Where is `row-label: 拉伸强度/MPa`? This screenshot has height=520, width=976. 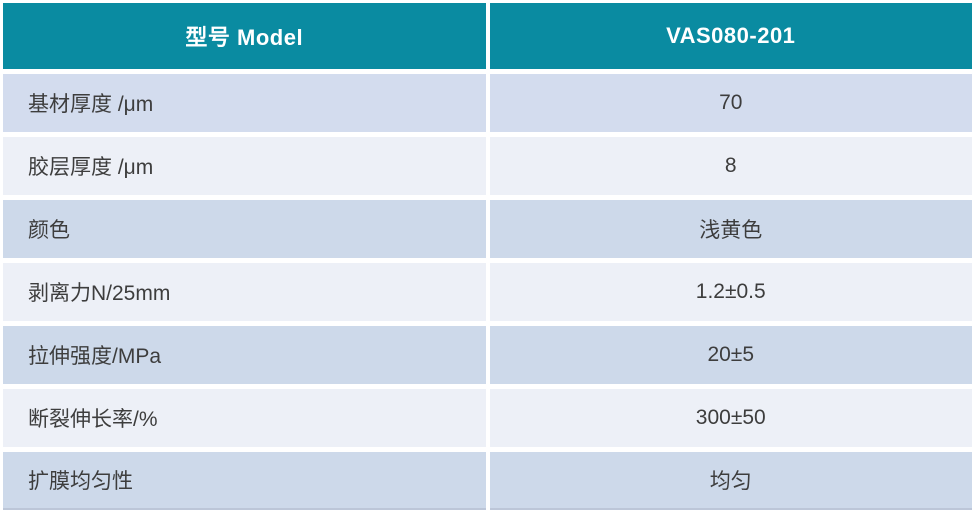 row-label: 拉伸强度/MPa is located at coordinates (95, 356).